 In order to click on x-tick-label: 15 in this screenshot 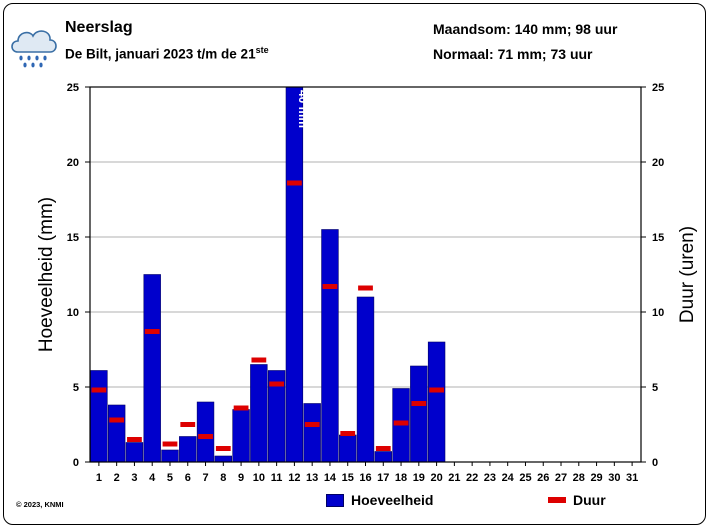, I will do `click(348, 478)`.